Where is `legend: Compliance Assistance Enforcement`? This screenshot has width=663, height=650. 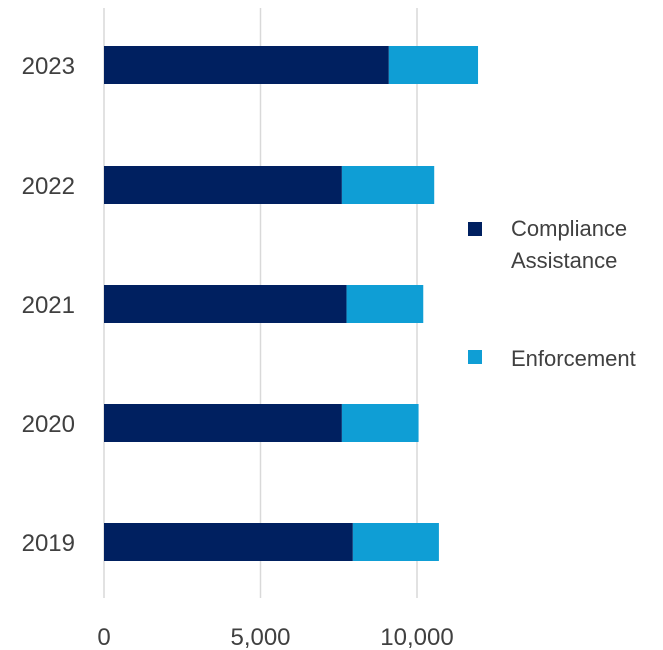
legend: Compliance Assistance Enforcement is located at coordinates (552, 293).